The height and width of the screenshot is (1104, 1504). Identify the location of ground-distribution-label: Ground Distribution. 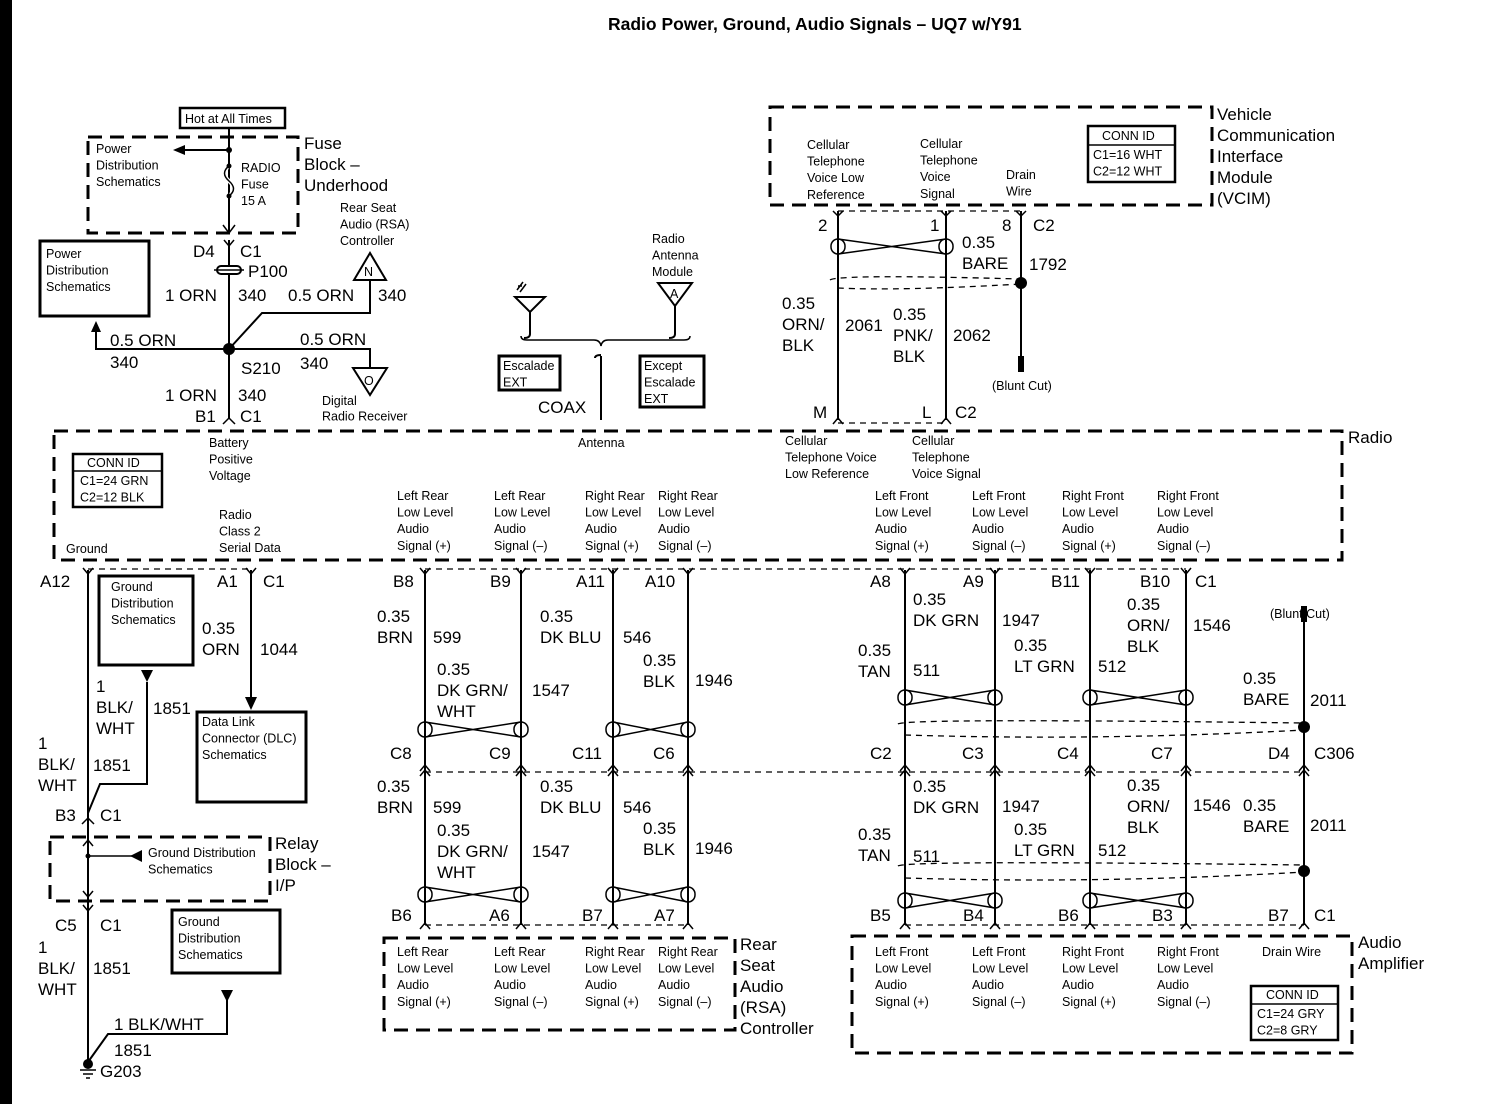
(202, 853).